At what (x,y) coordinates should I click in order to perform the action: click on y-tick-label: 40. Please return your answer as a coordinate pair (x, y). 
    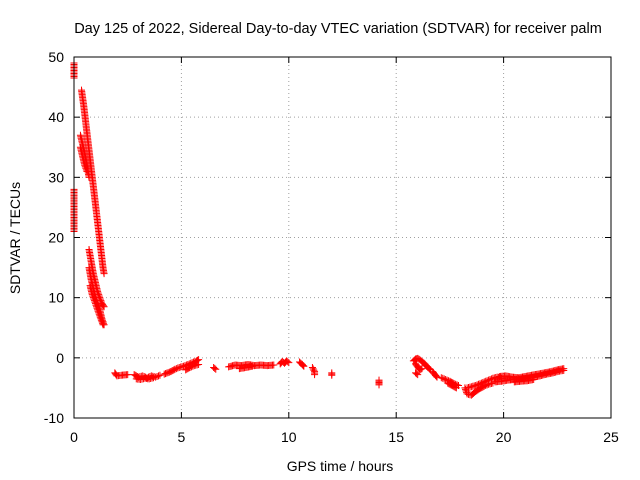
    Looking at the image, I should click on (56, 117).